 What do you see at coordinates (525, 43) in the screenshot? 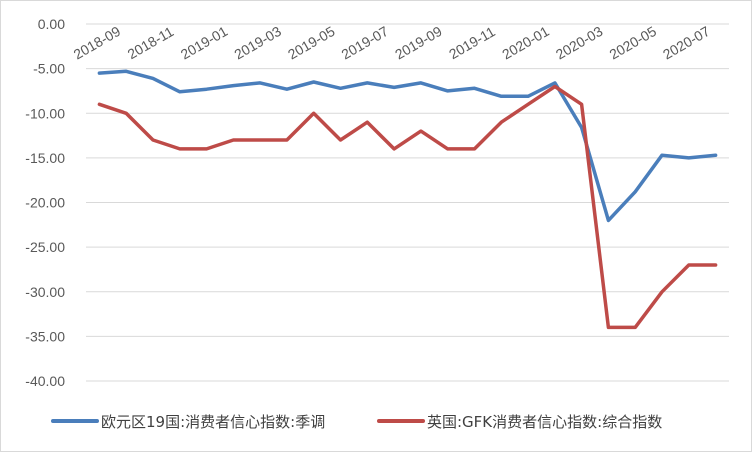
I see `x-tick-label: 2020-01` at bounding box center [525, 43].